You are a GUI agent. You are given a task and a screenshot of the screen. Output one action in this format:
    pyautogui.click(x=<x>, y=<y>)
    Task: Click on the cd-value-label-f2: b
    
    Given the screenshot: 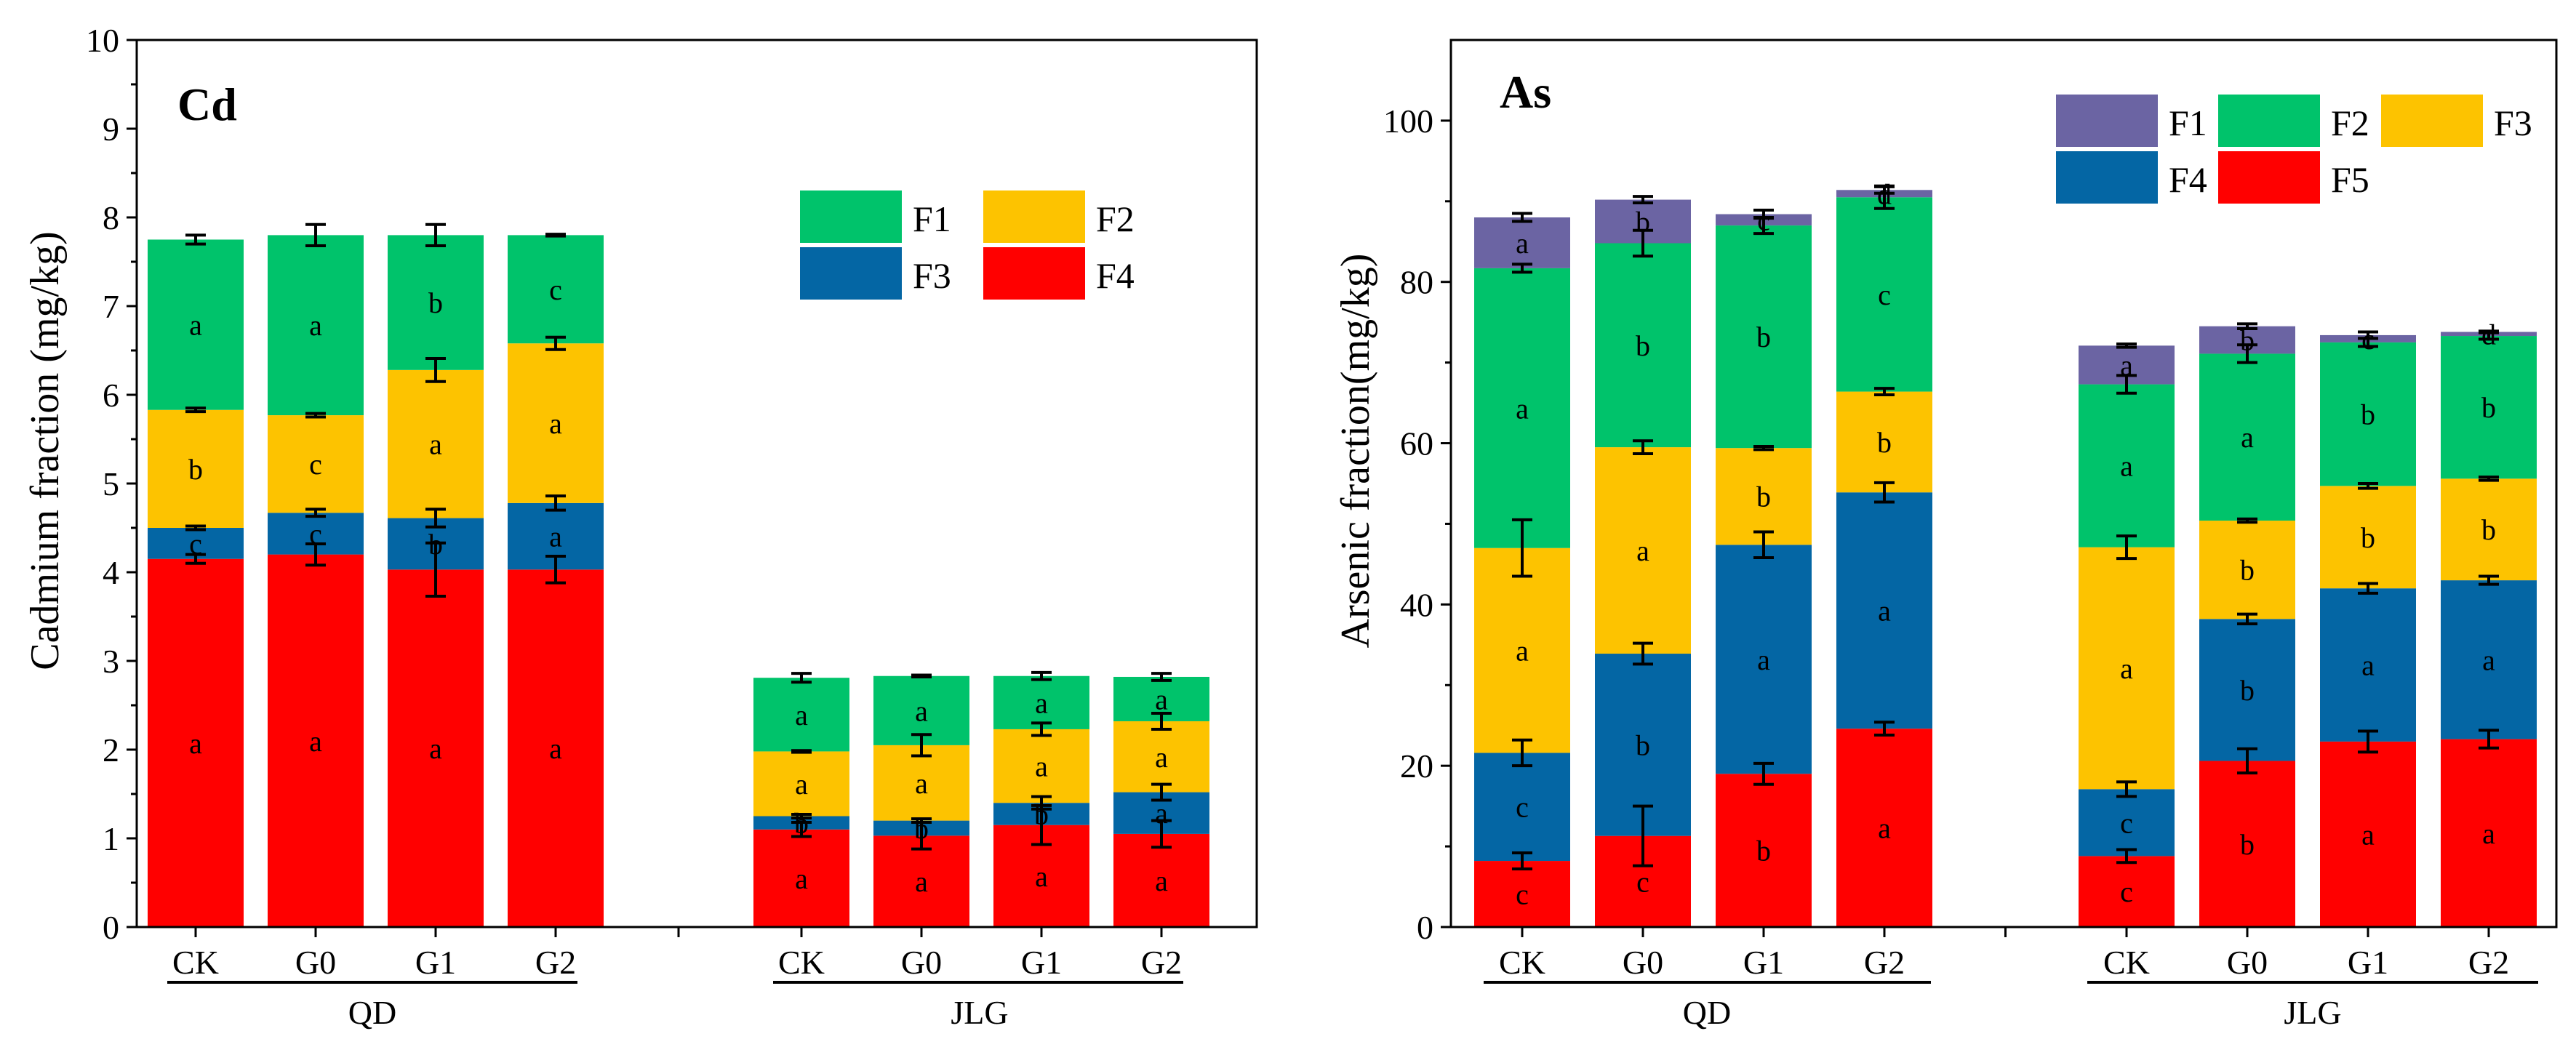 What is the action you would take?
    pyautogui.click(x=195, y=469)
    